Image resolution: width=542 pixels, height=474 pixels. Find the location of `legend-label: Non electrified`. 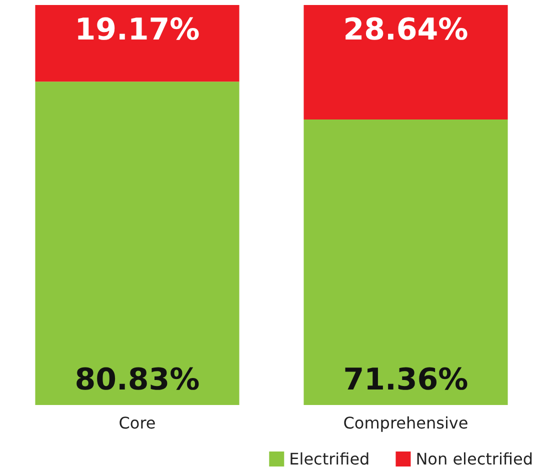

legend-label: Non electrified is located at coordinates (475, 459).